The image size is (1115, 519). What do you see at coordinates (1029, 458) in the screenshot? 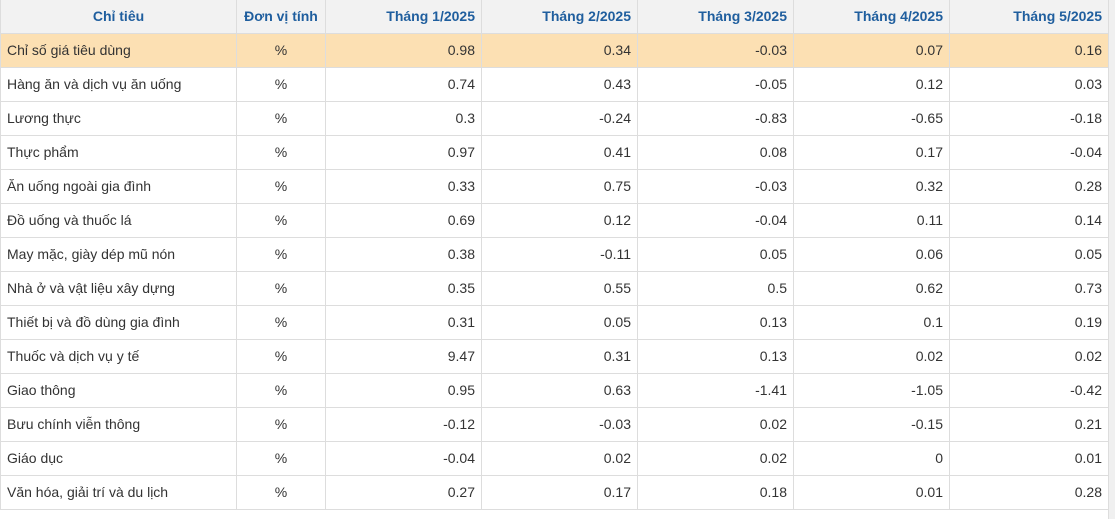
I see `month-5-value: 0.01` at bounding box center [1029, 458].